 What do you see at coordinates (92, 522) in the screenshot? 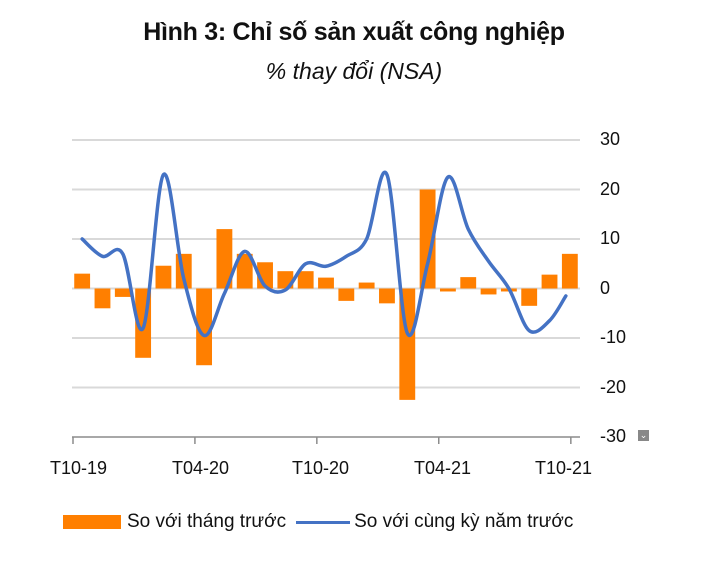
I see `bar-swatch-icon` at bounding box center [92, 522].